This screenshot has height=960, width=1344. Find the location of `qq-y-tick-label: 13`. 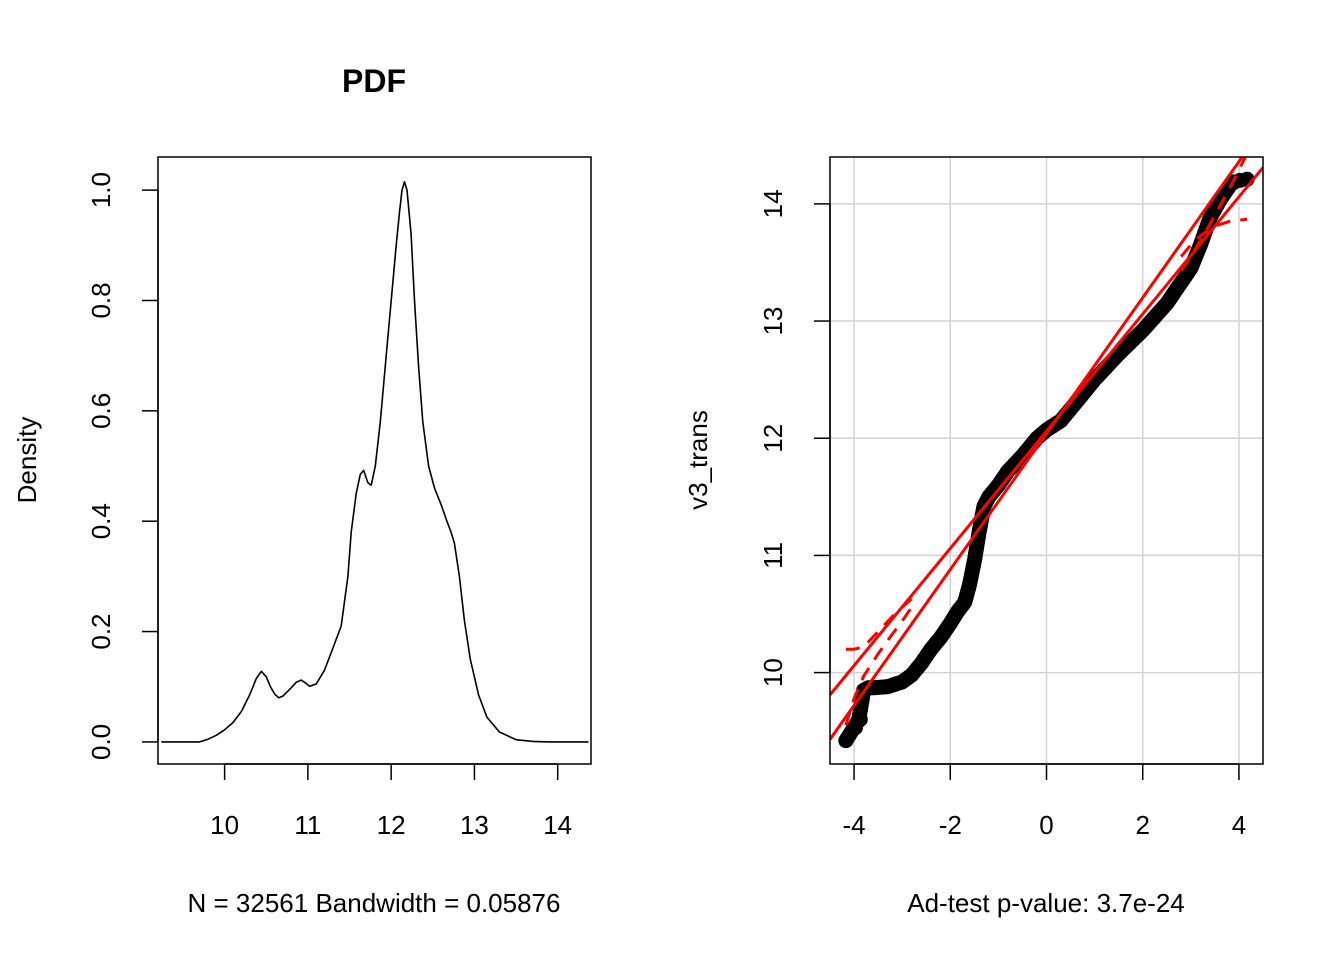

qq-y-tick-label: 13 is located at coordinates (773, 321).